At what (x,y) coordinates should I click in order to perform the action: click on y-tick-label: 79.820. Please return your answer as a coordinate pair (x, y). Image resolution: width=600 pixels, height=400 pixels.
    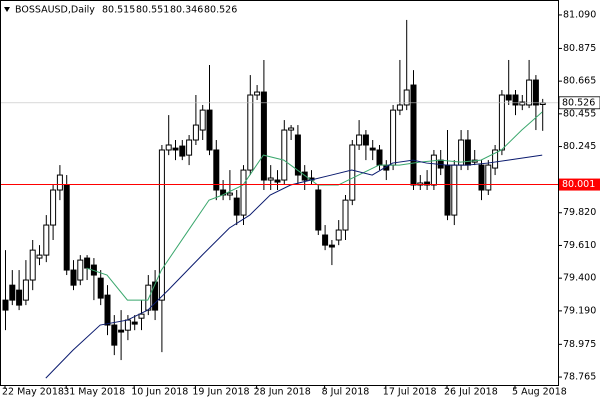
    Looking at the image, I should click on (579, 212).